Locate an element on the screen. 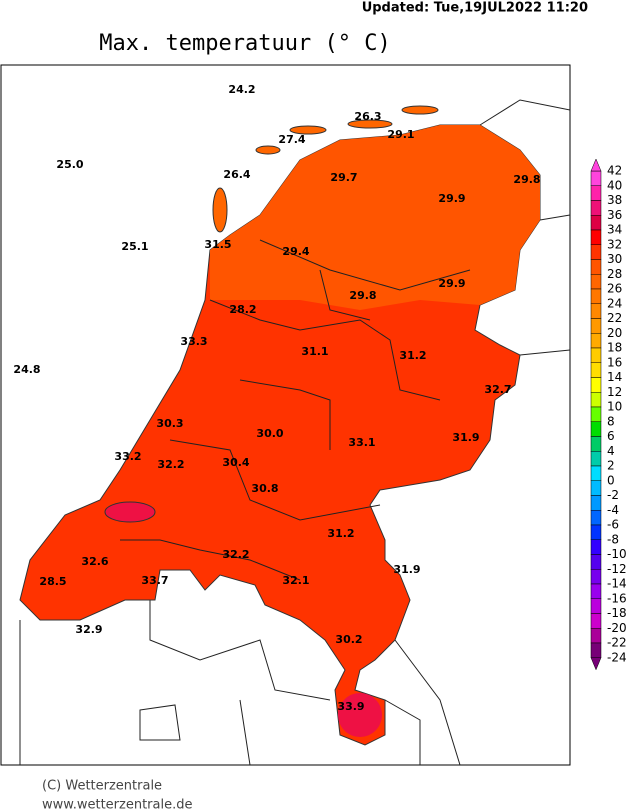 Image resolution: width=635 pixels, height=812 pixels. station-value: 25.1 is located at coordinates (134, 246).